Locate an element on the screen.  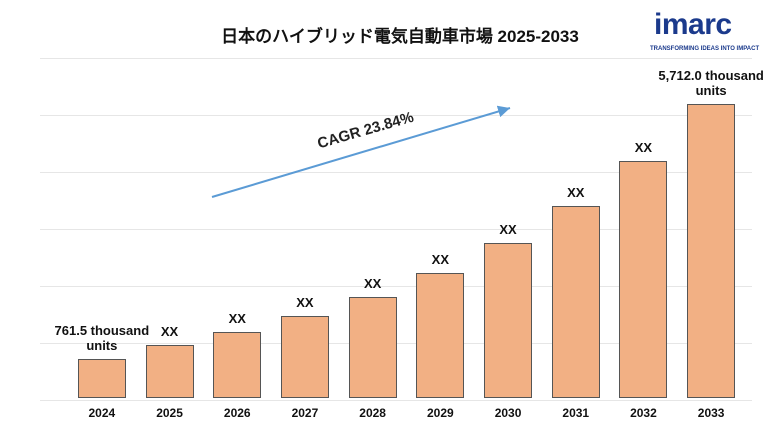
value-label: 5,712.0 thousand units is located at coordinates (711, 83).